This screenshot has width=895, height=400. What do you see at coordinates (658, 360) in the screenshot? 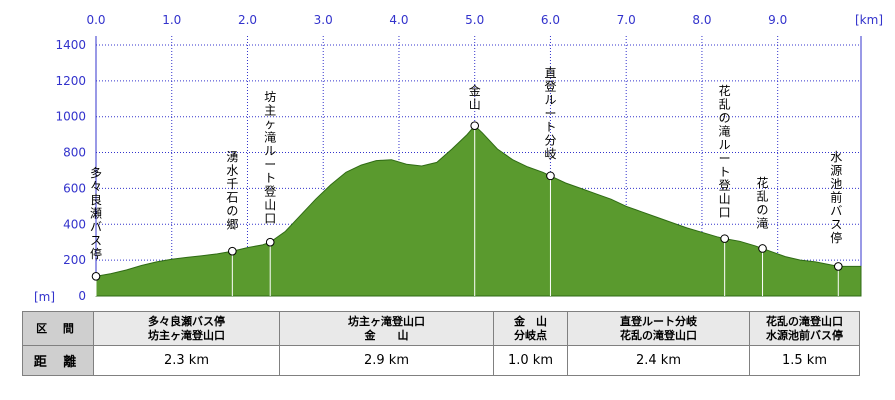
I see `distance-cell-4: 2.4 km` at bounding box center [658, 360].